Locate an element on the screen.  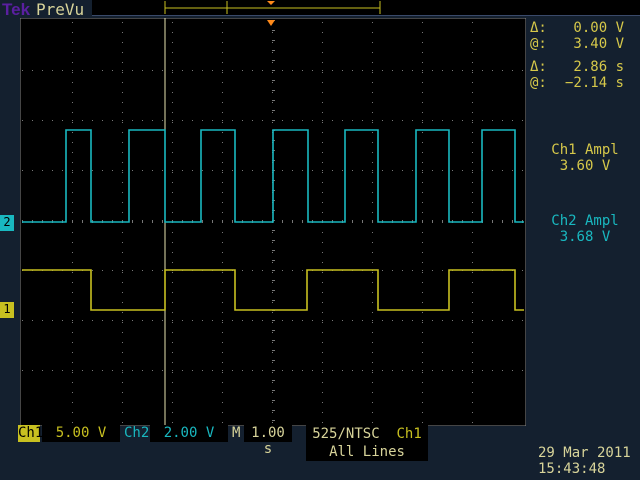
tek-logo: Tek is located at coordinates (16, 9).